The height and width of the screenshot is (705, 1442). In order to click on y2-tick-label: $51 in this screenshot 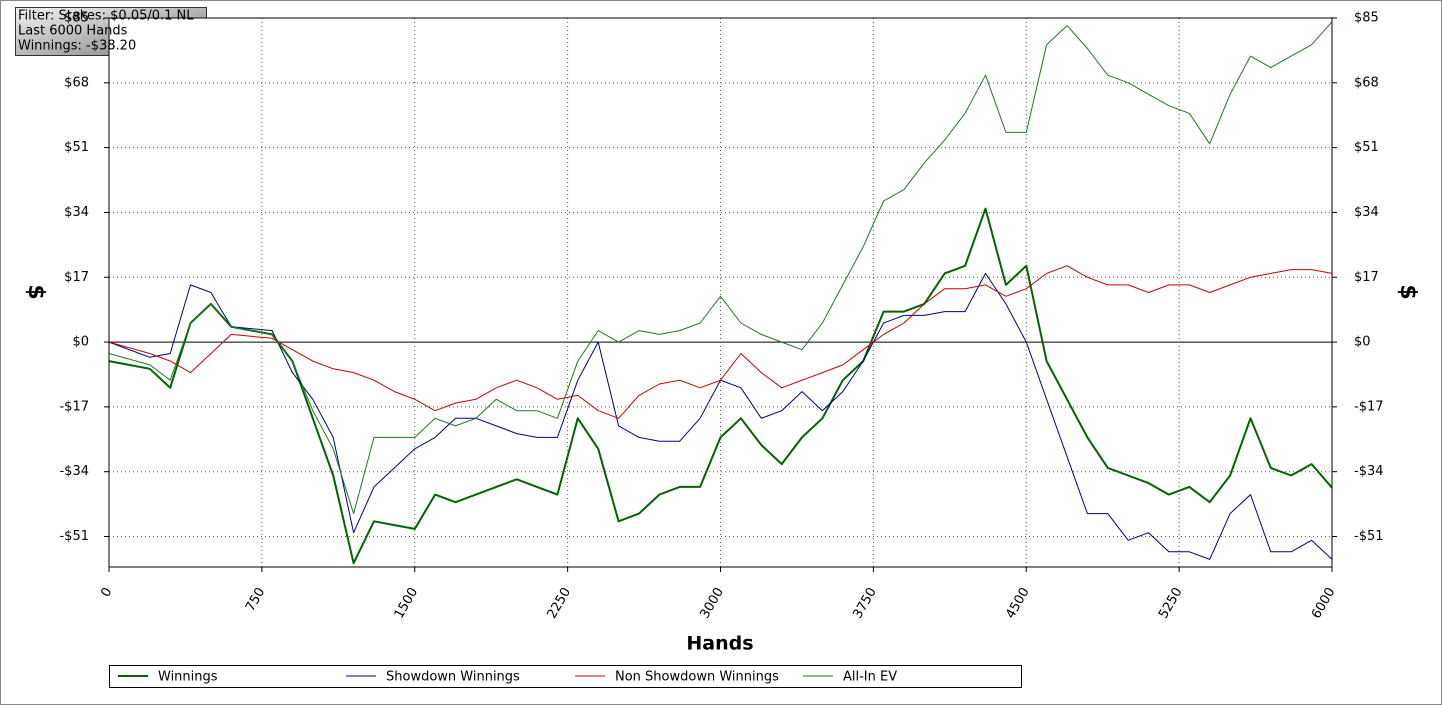, I will do `click(1366, 147)`.